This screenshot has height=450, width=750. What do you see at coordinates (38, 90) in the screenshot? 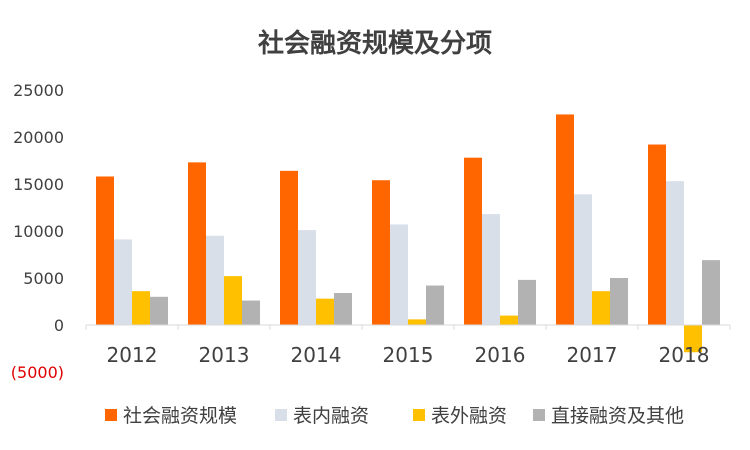
I see `y-tick-label: 25000` at bounding box center [38, 90].